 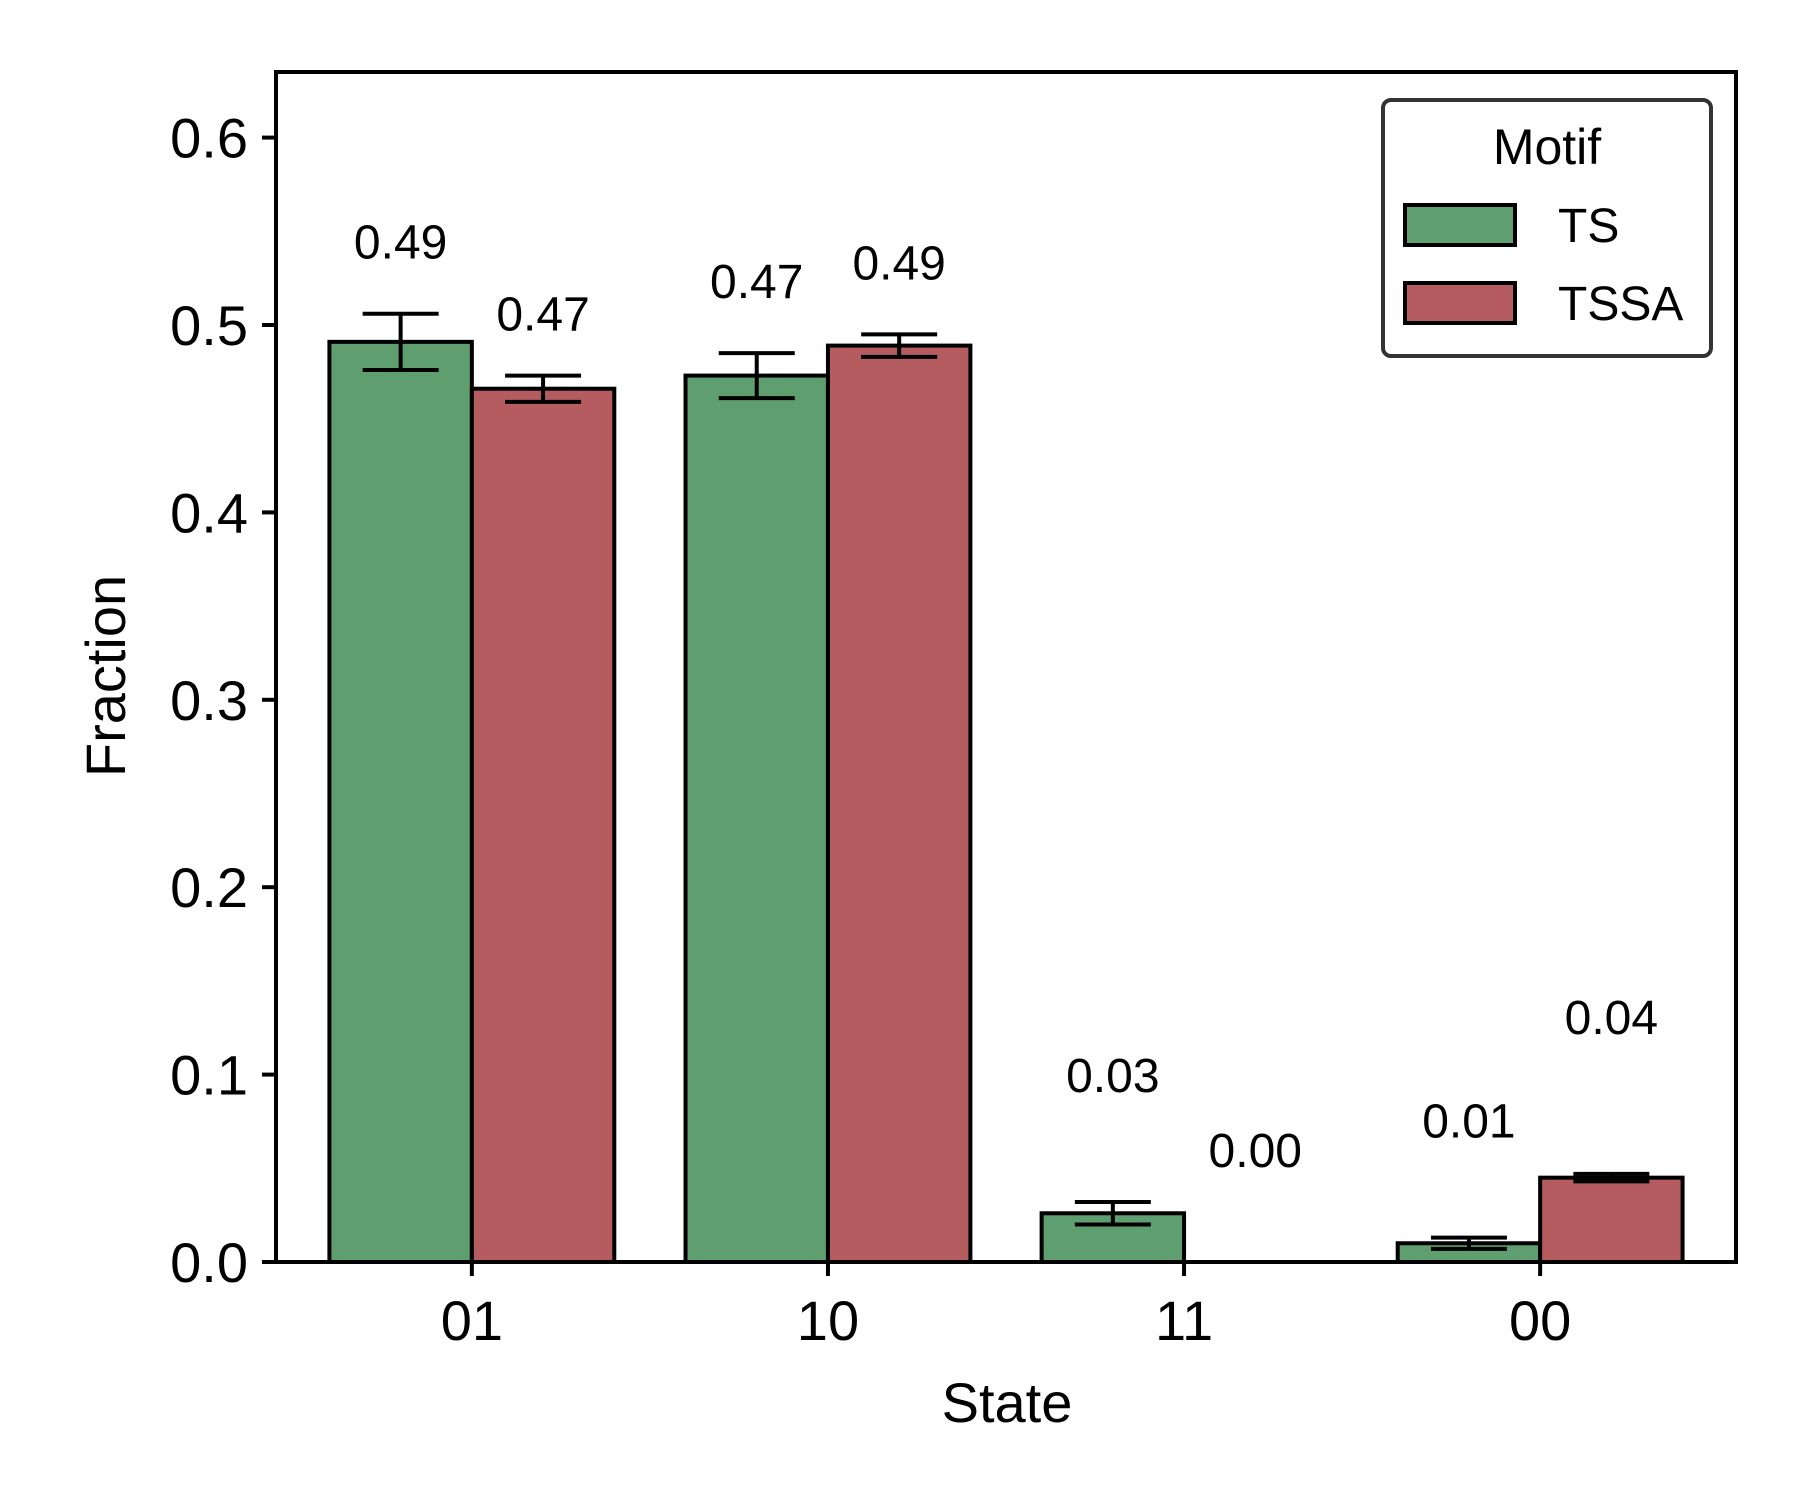 I want to click on data-label: 0.01, so click(x=1468, y=1122).